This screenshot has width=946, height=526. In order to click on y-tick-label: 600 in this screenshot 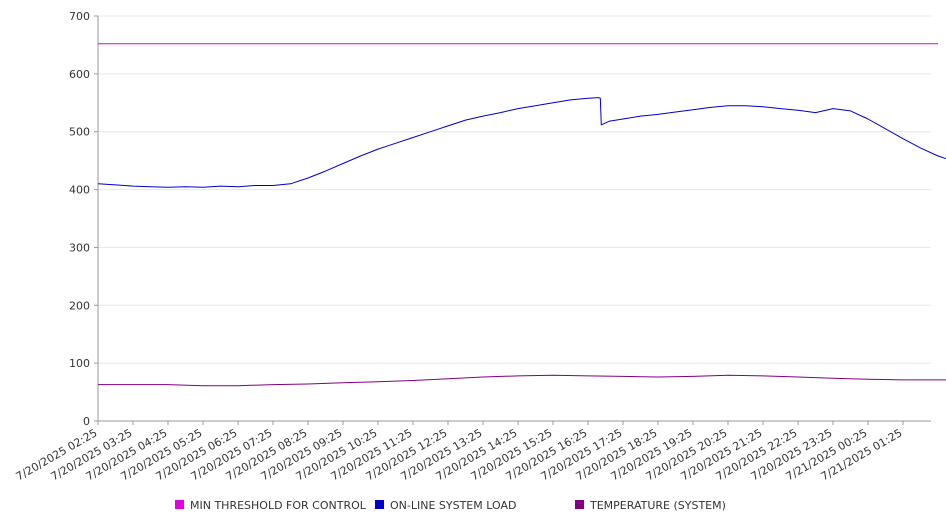, I will do `click(79, 74)`.